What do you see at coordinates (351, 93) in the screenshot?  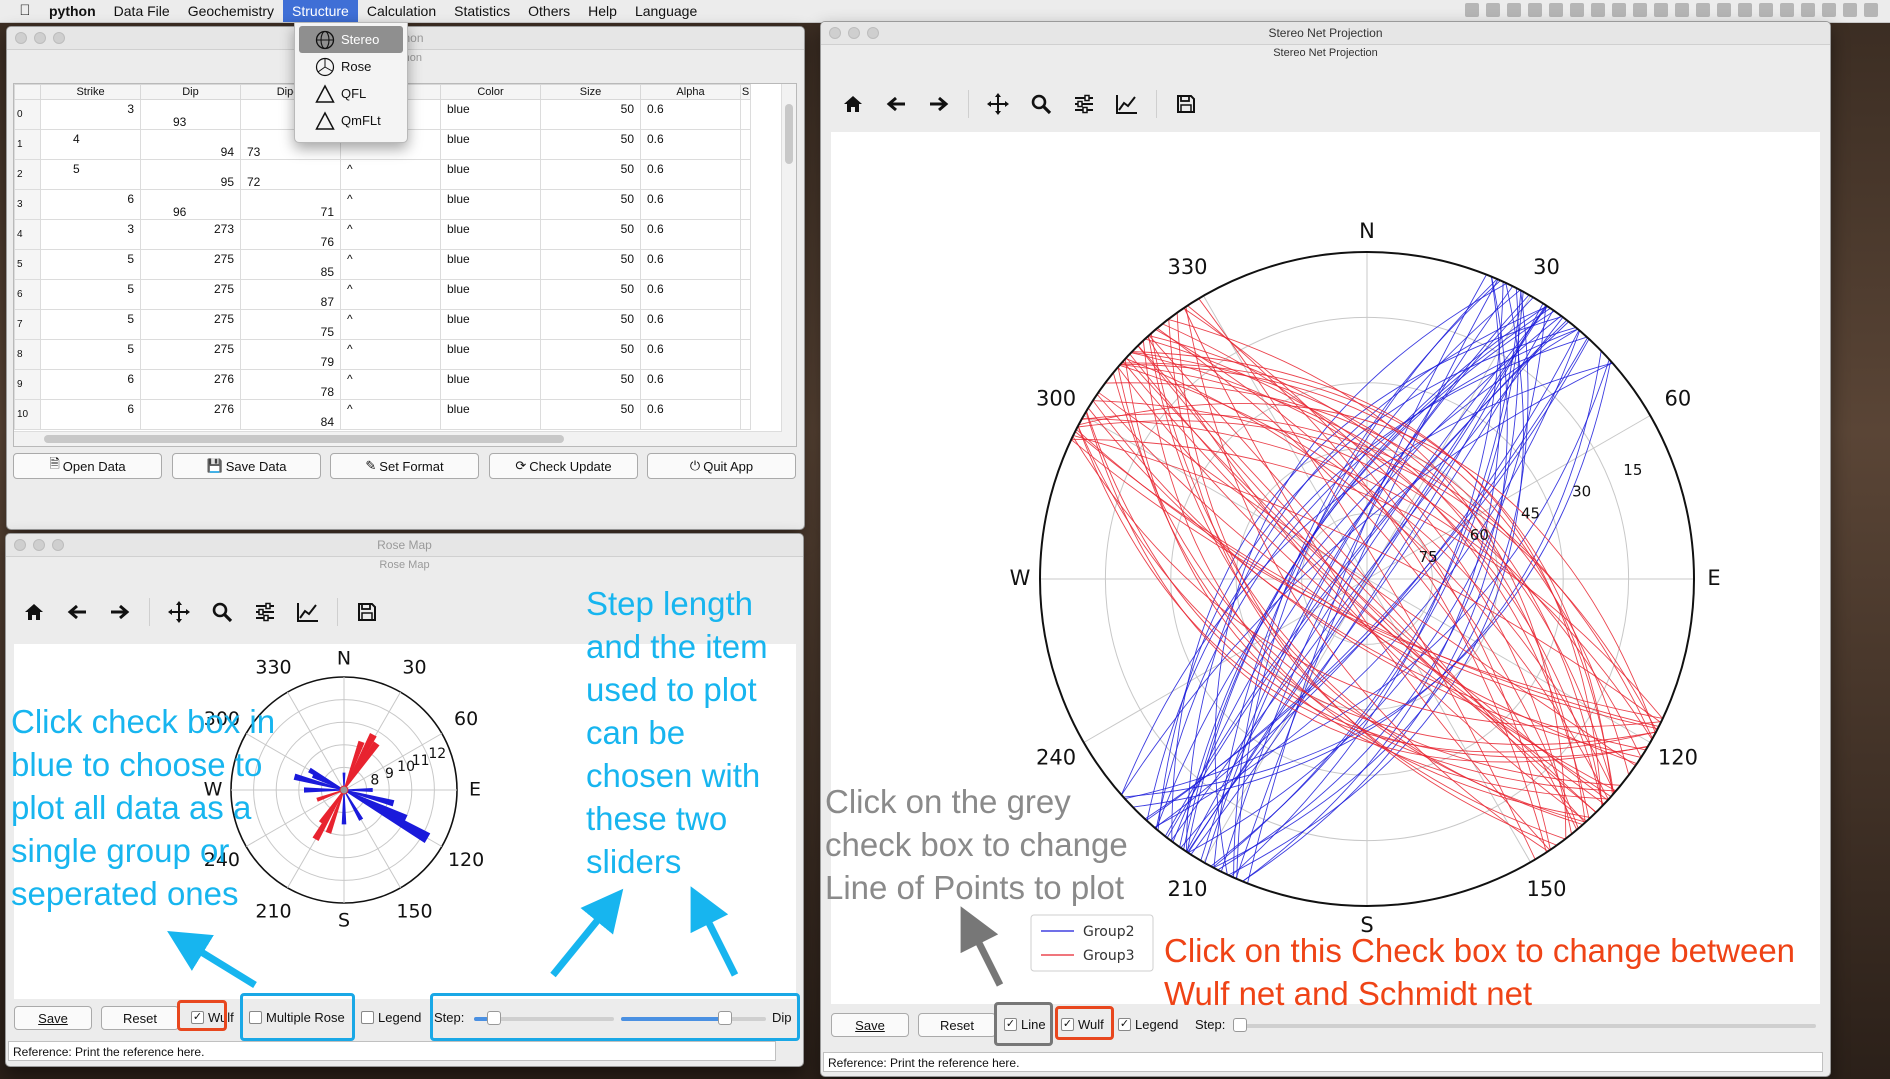 I see `menu-item-qfl: QFL` at bounding box center [351, 93].